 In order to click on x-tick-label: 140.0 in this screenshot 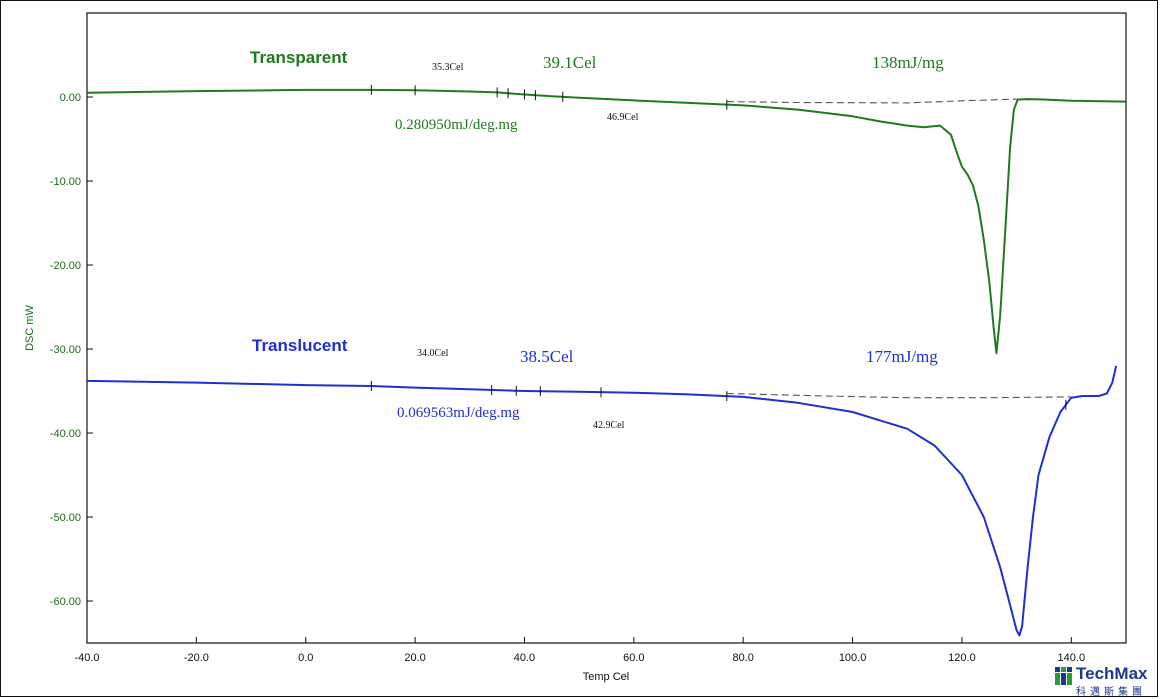, I will do `click(1072, 658)`.